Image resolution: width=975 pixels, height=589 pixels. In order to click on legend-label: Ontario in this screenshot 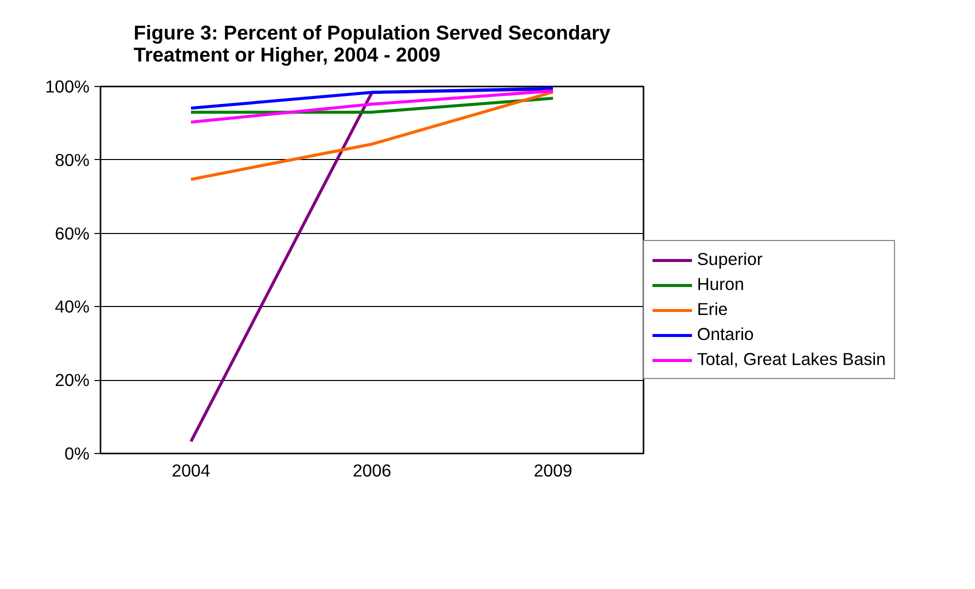, I will do `click(725, 334)`.